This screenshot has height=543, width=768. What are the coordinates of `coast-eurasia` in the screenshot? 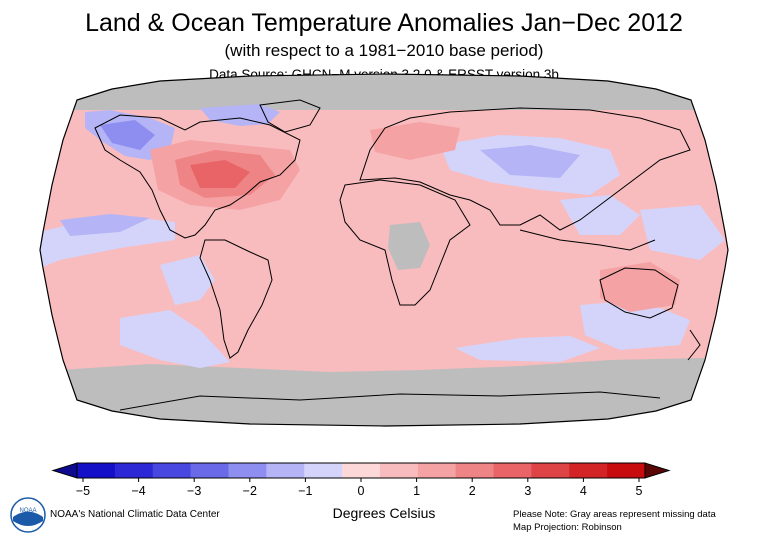 It's located at (525, 169).